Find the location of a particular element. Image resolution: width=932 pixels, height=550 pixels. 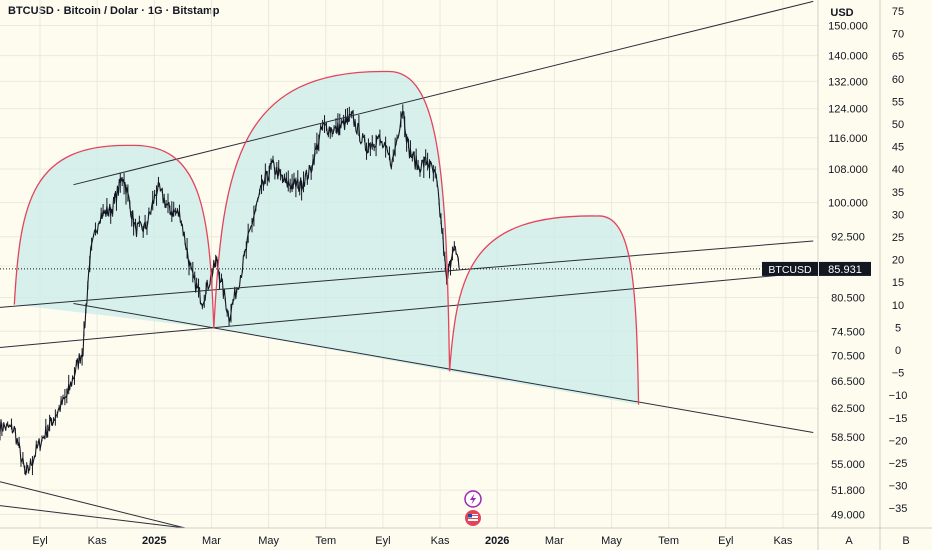

secondary-tick-label: −15 is located at coordinates (898, 419).